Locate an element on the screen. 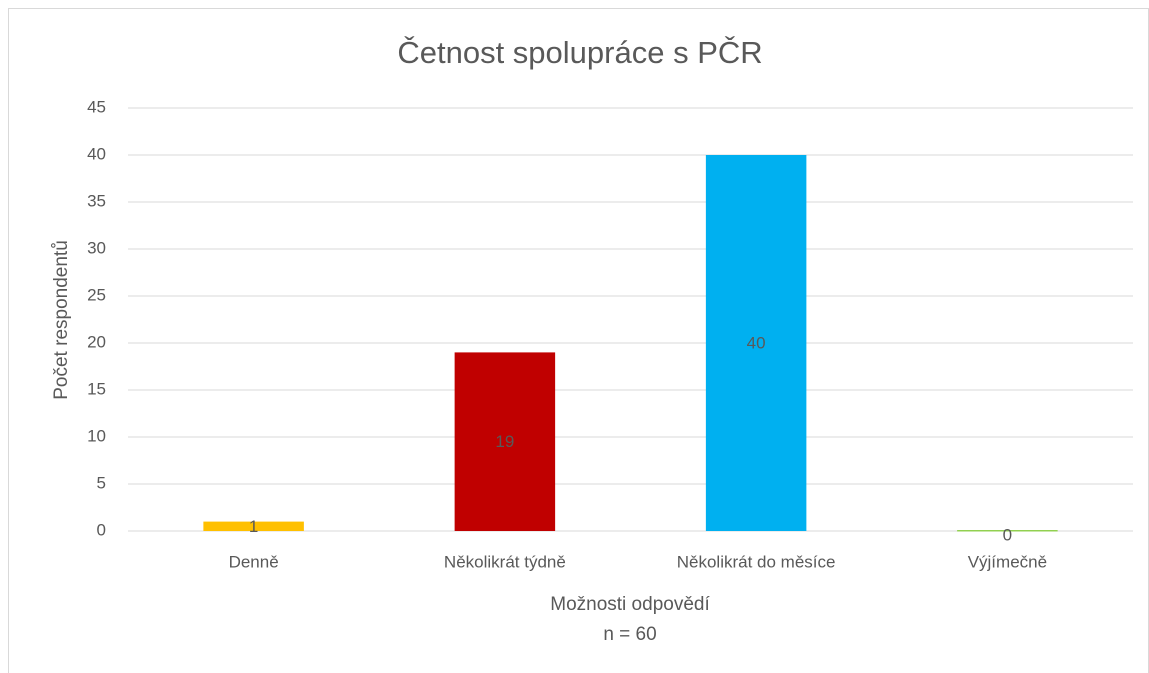  y-tick-label: 40 is located at coordinates (96, 153).